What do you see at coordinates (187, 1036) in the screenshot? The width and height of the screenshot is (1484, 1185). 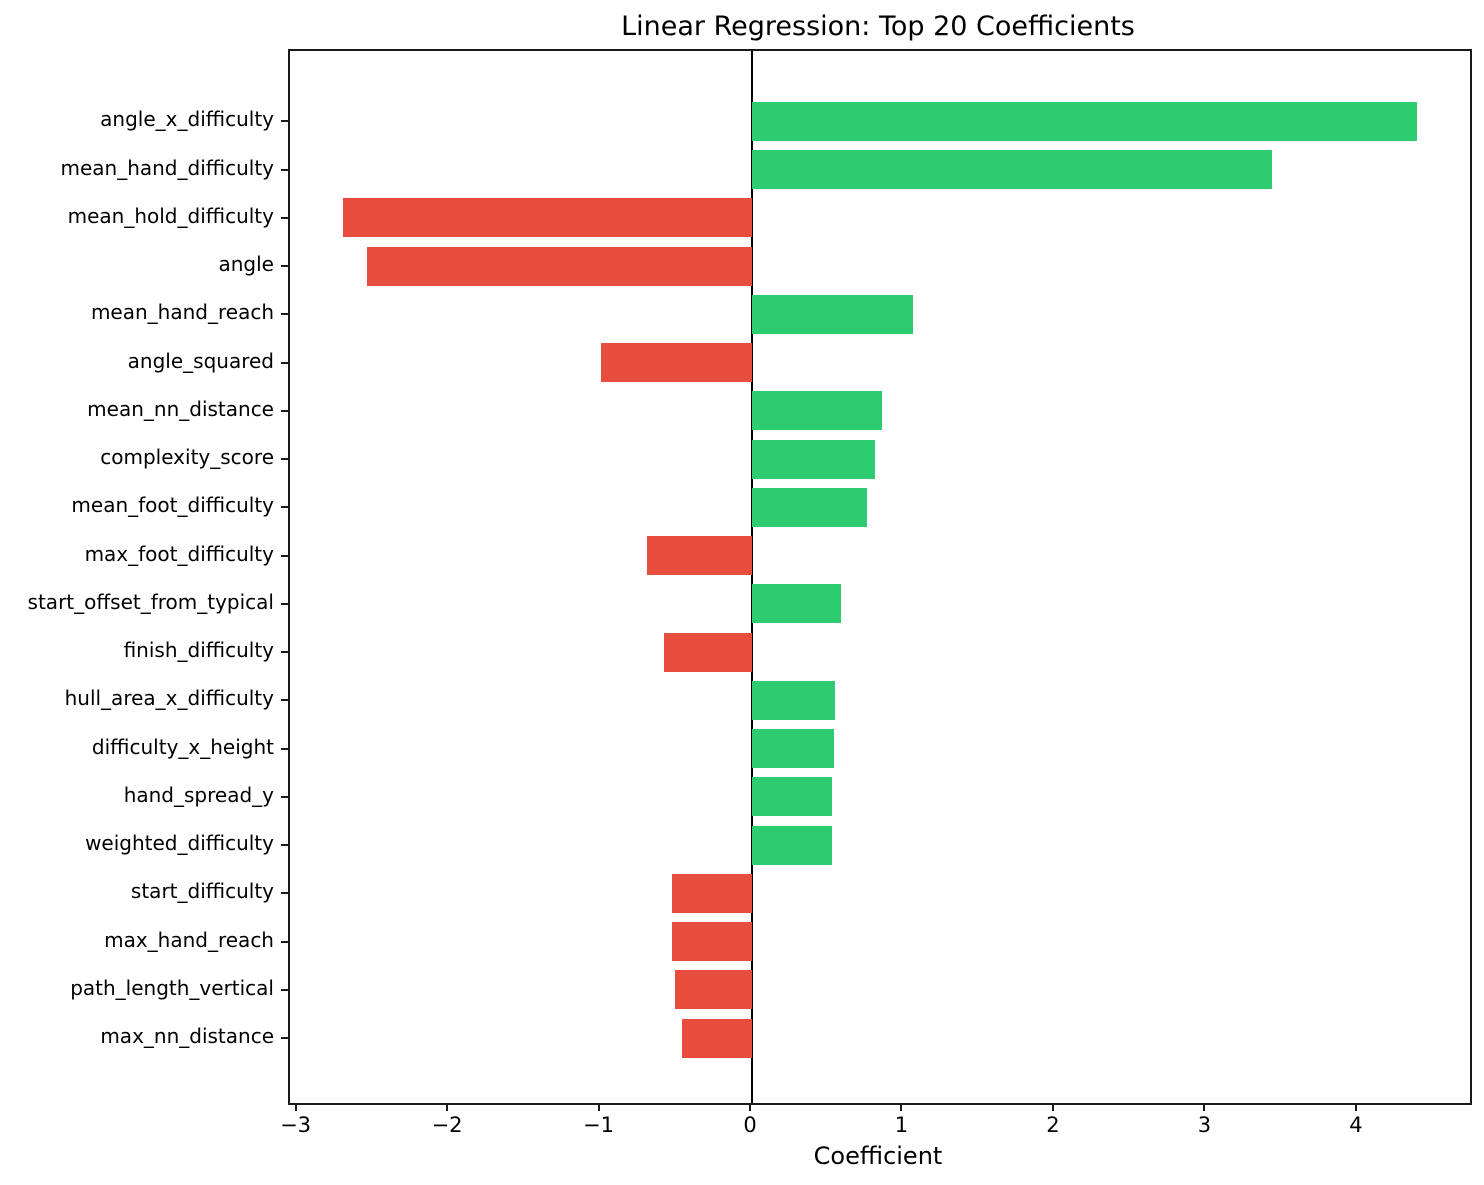 I see `y-tick-label-max_nn_distance: max_nn_distance` at bounding box center [187, 1036].